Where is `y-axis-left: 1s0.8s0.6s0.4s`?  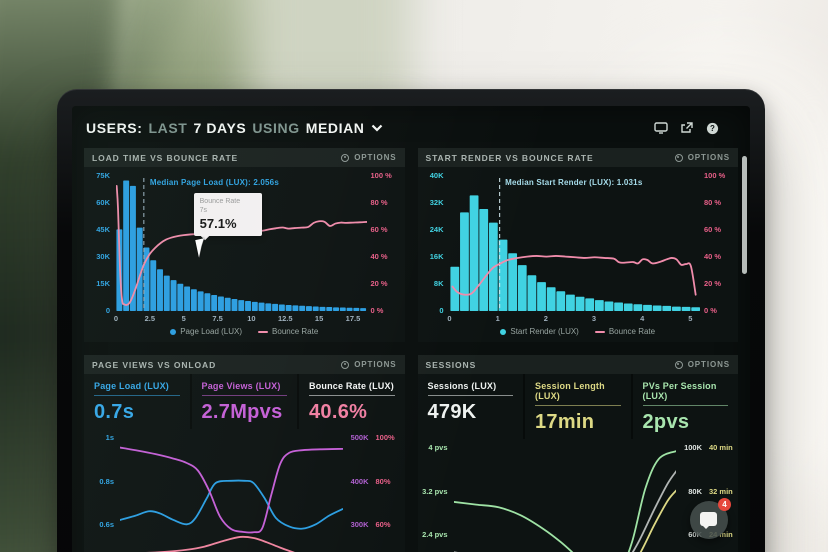 y-axis-left: 1s0.8s0.6s0.4s is located at coordinates (100, 492).